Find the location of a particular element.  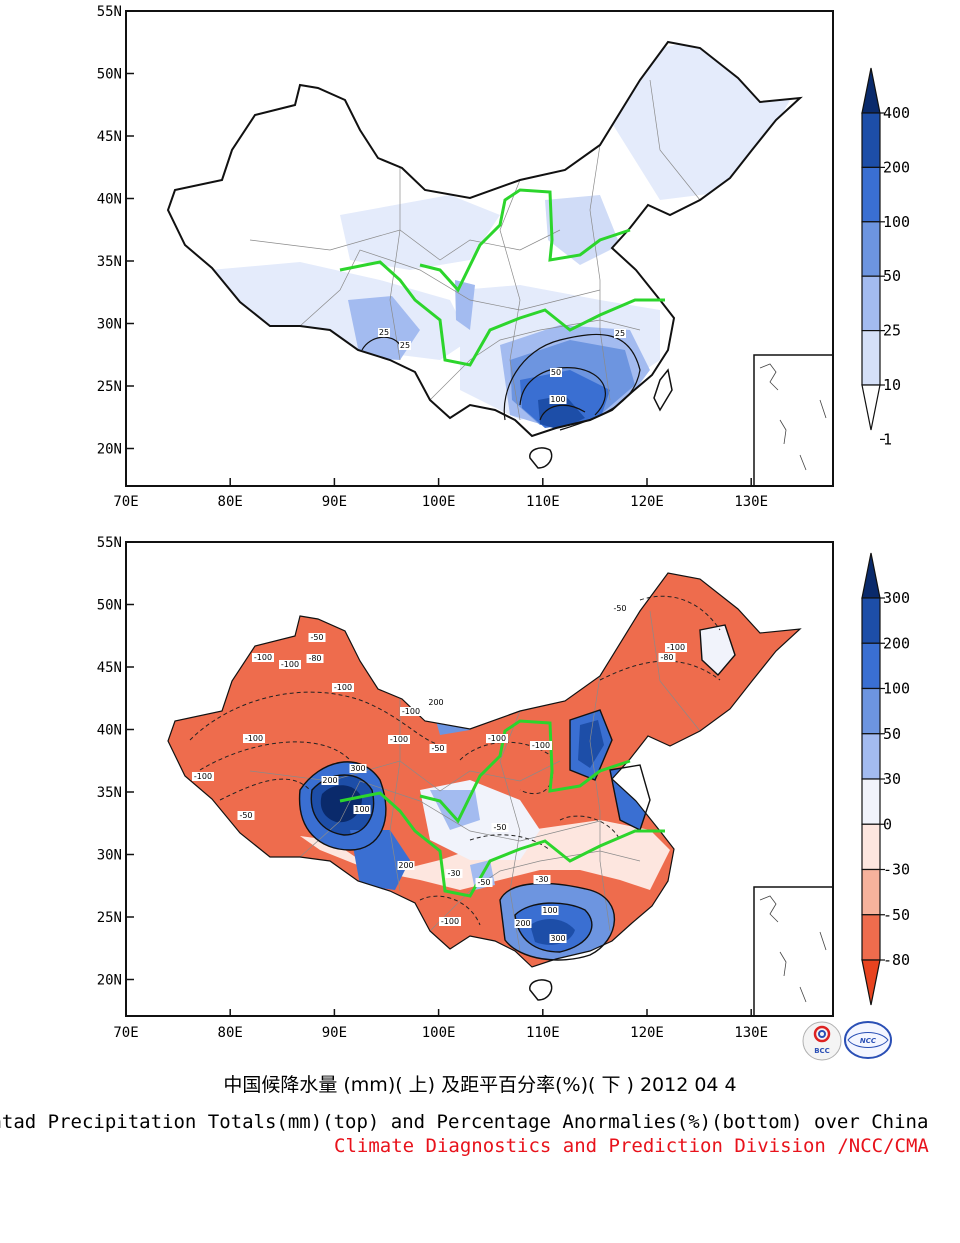

bcc-logo: BCC is located at coordinates (822, 1041).